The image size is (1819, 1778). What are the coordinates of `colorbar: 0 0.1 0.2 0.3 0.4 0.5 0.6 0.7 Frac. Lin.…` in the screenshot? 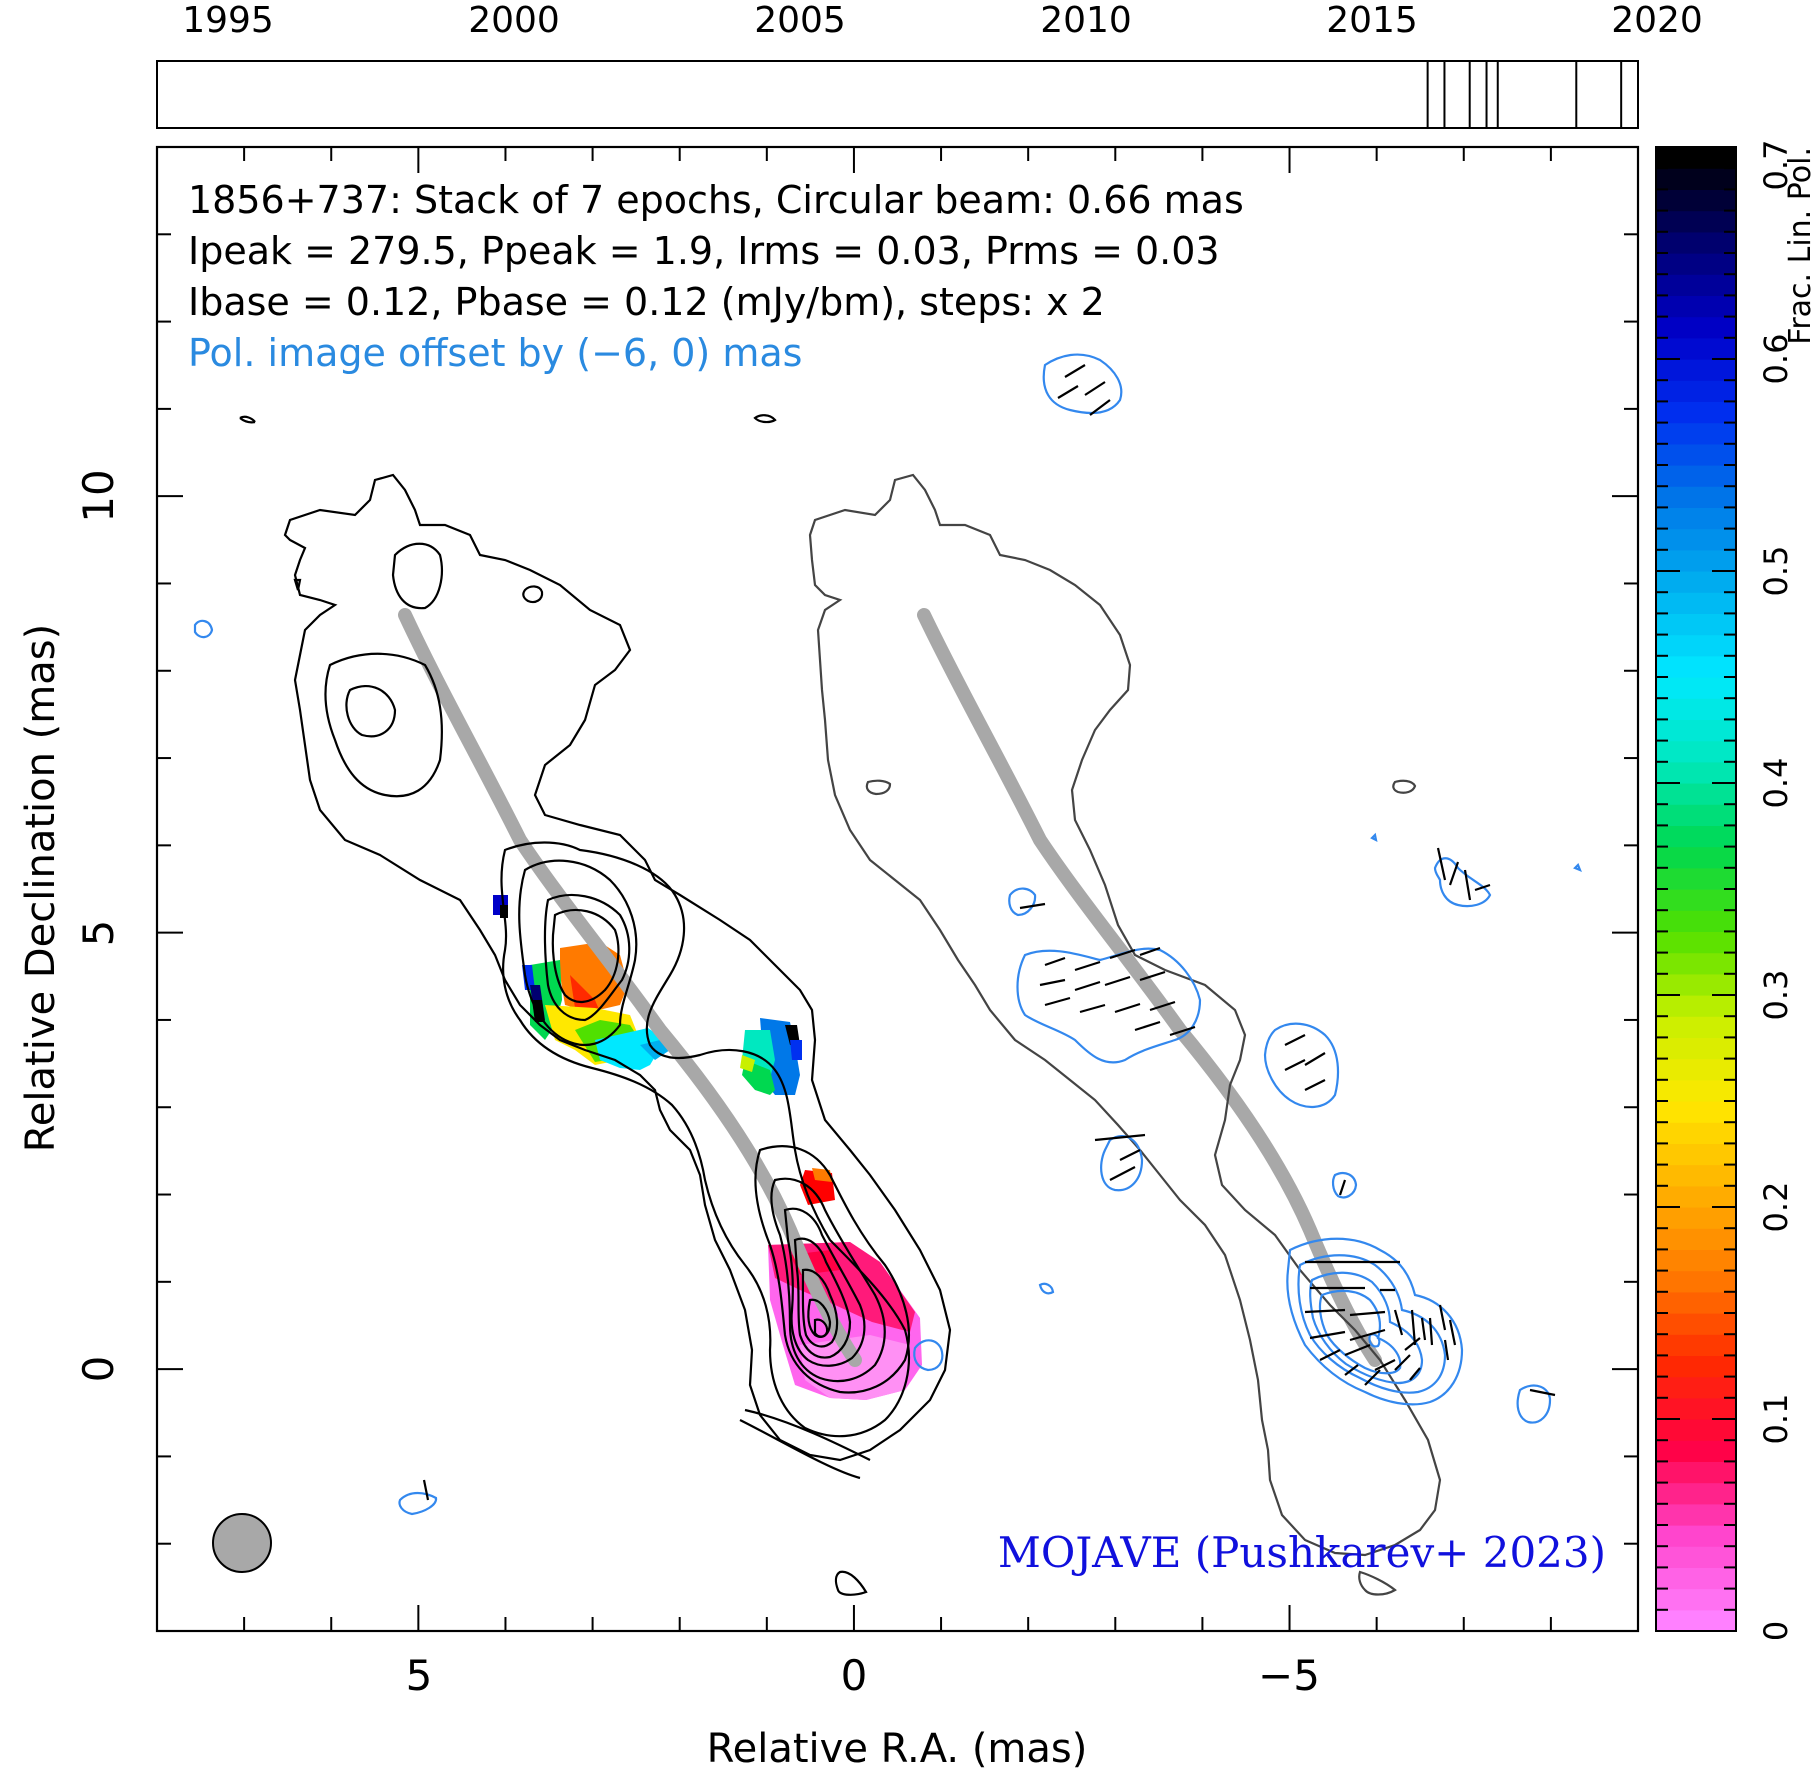 It's located at (1736, 890).